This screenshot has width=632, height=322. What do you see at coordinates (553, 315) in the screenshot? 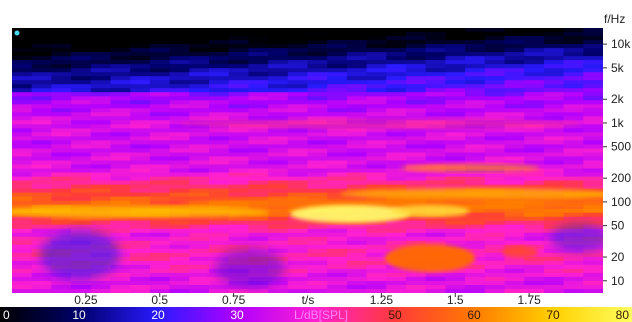
I see `colorbar-tick-label: 70` at bounding box center [553, 315].